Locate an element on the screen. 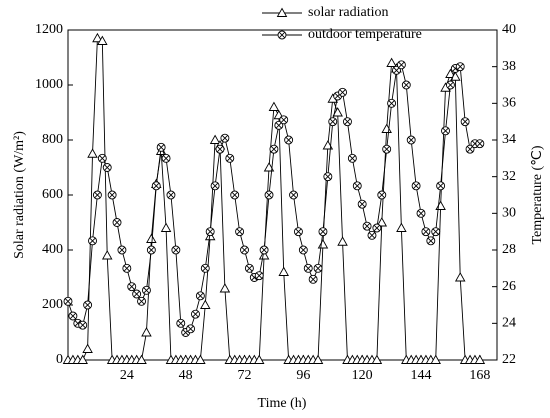  y2-tick-label: 24 is located at coordinates (509, 323).